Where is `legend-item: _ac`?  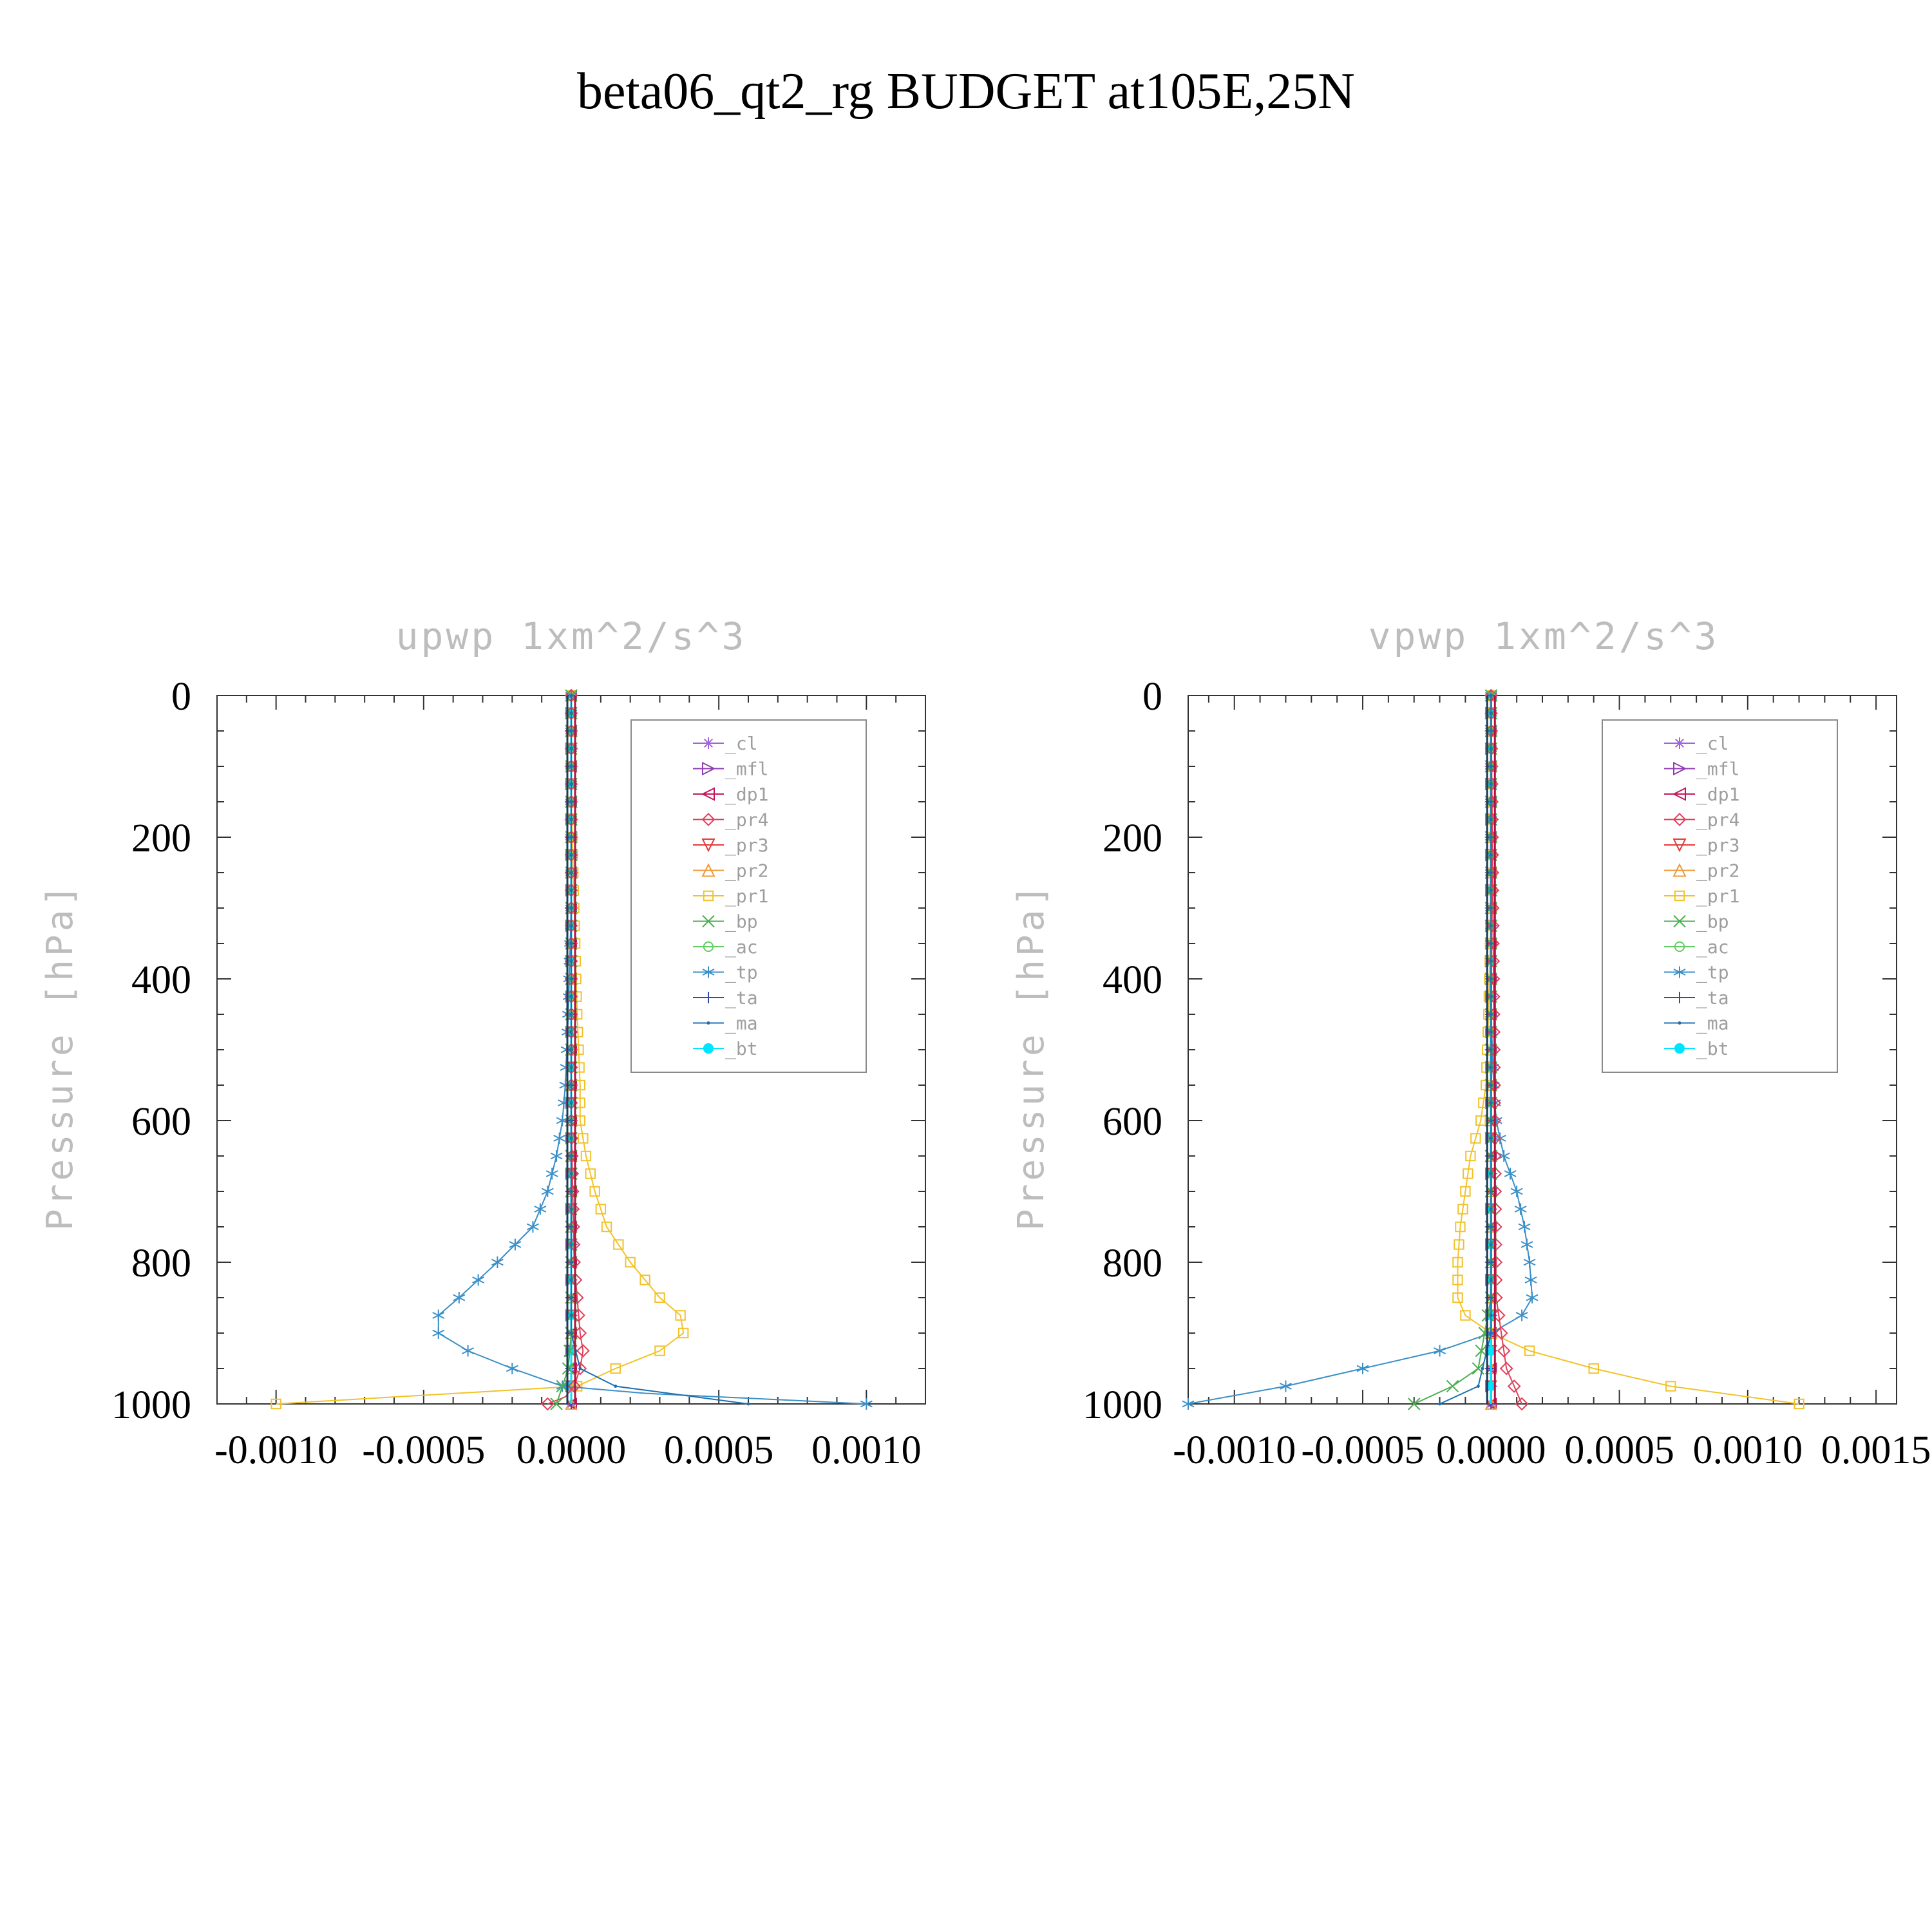
legend-item: _ac is located at coordinates (725, 947).